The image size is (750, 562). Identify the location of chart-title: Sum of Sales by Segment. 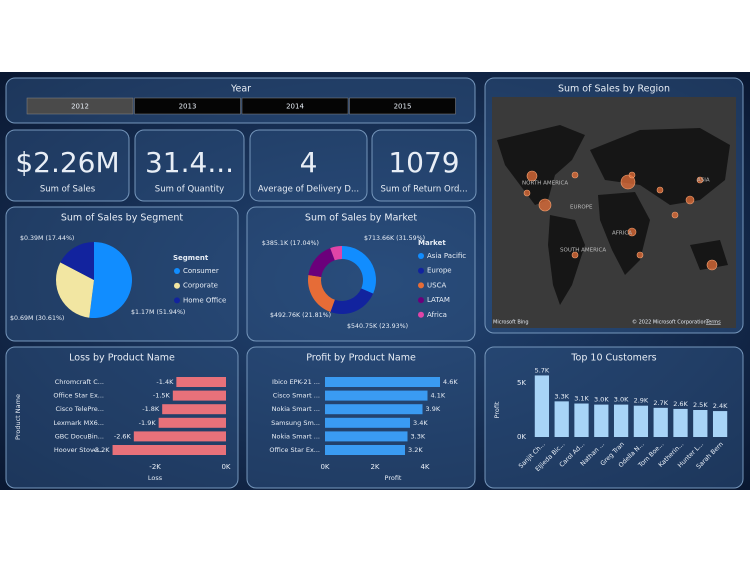
(122, 218).